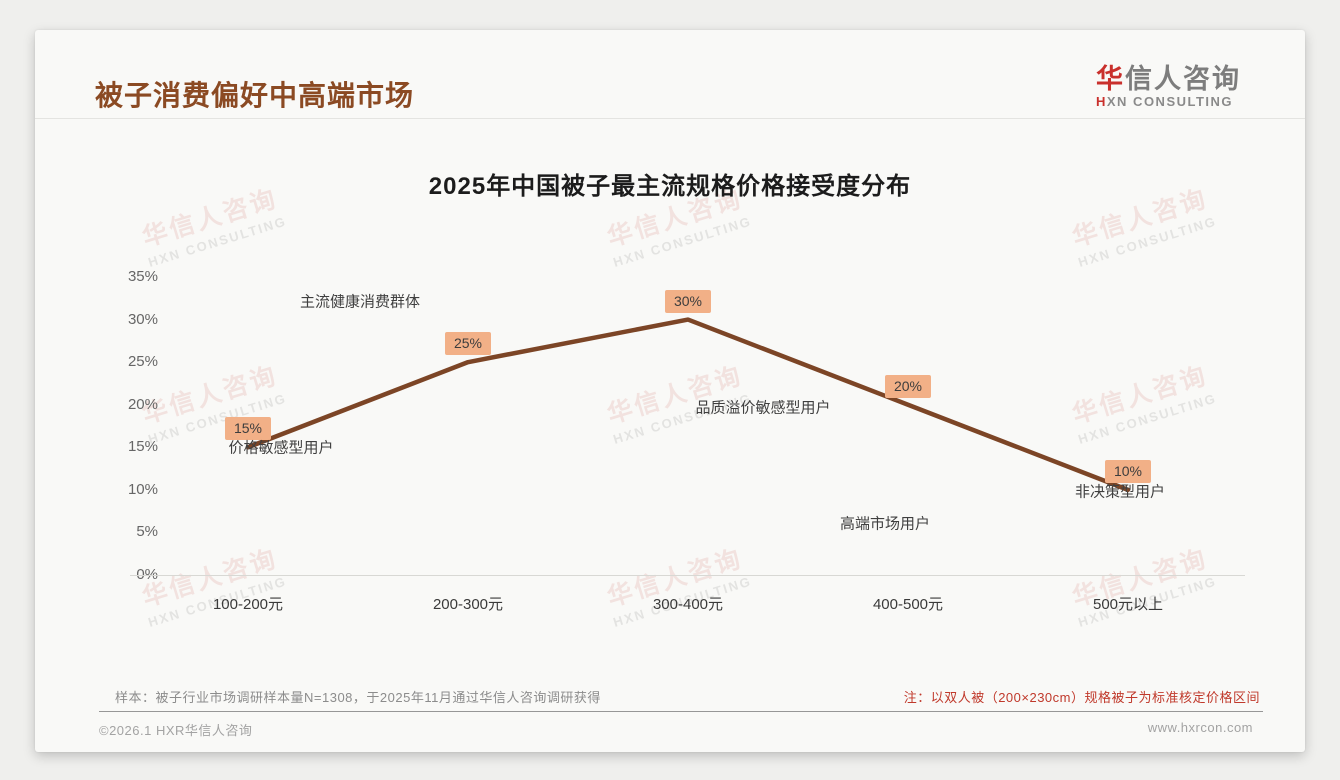 The height and width of the screenshot is (780, 1340). What do you see at coordinates (885, 524) in the screenshot?
I see `annotation-high-end-market: 高端市场用户` at bounding box center [885, 524].